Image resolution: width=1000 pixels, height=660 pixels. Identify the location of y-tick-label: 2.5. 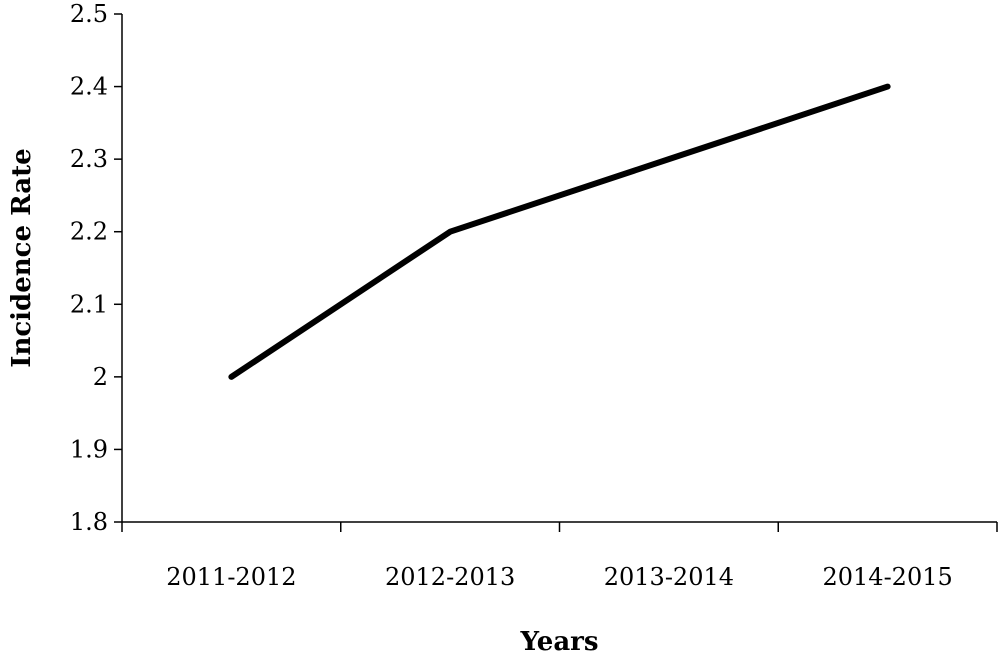
(89, 14).